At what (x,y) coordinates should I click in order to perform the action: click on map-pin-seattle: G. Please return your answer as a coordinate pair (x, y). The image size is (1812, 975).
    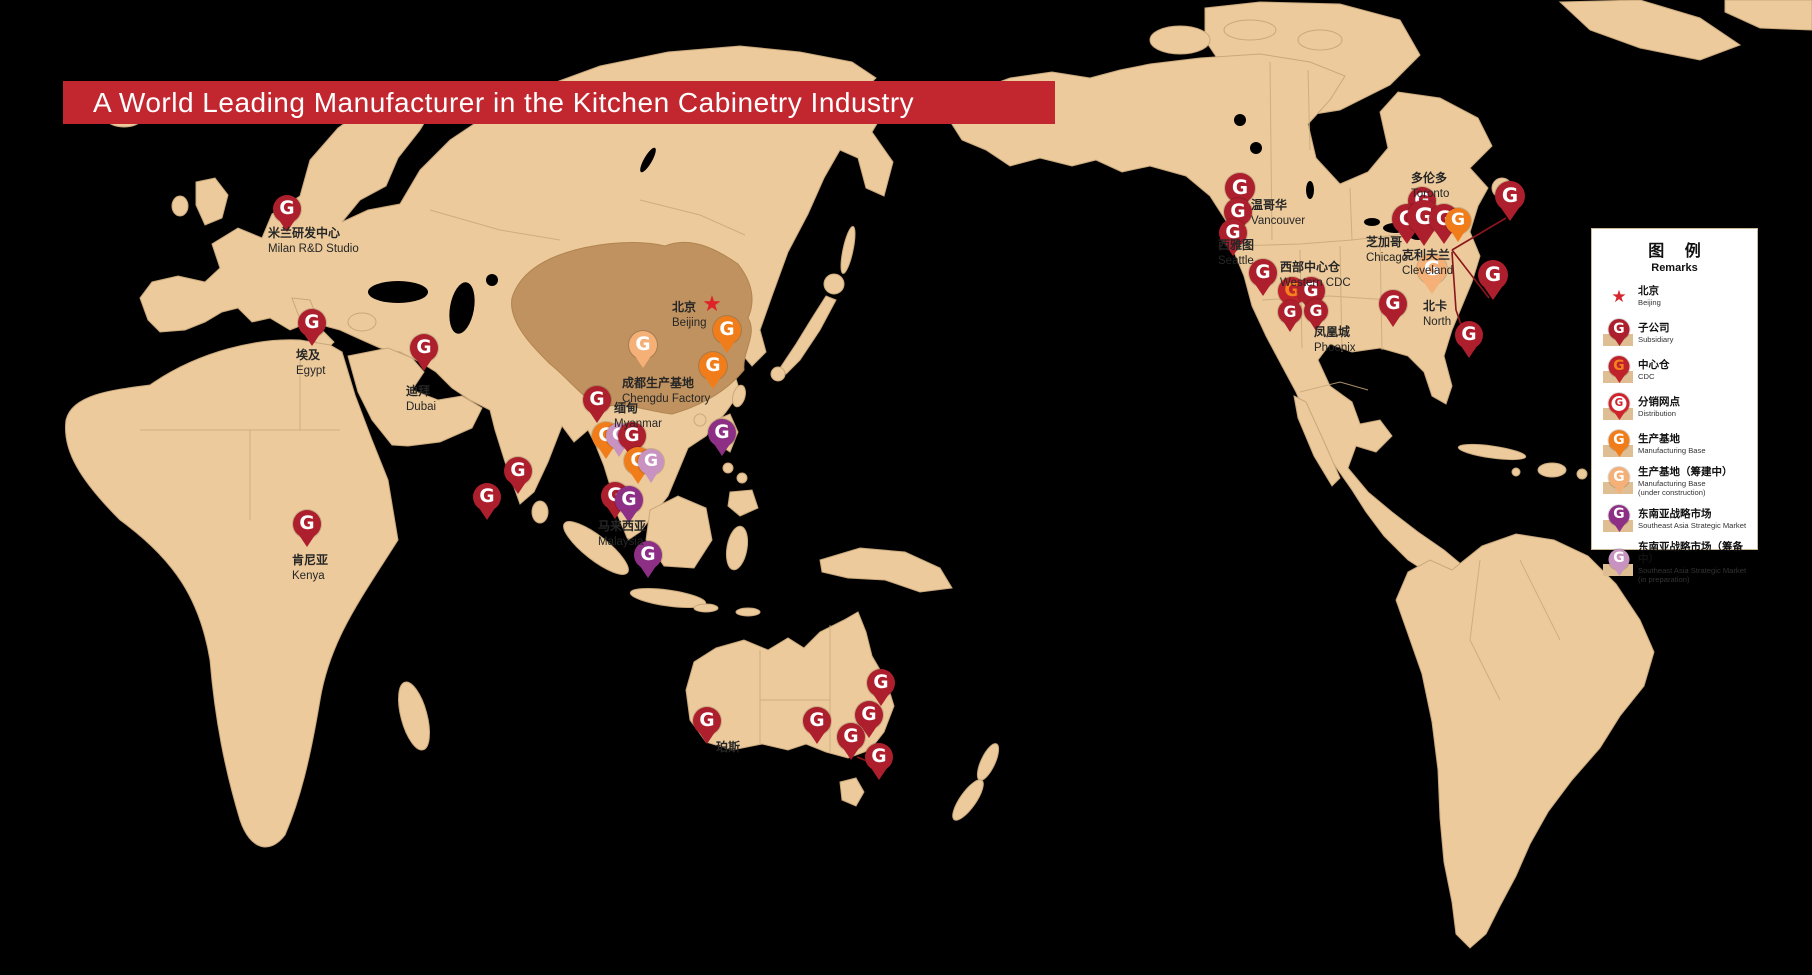
    Looking at the image, I should click on (1233, 237).